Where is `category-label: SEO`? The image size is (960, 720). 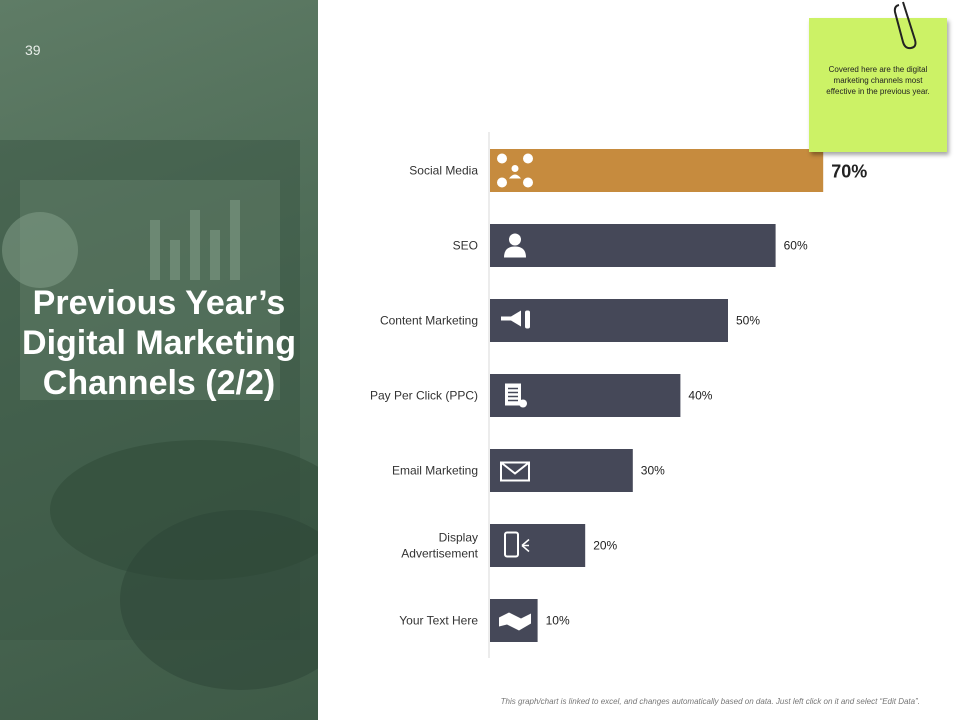 category-label: SEO is located at coordinates (465, 246).